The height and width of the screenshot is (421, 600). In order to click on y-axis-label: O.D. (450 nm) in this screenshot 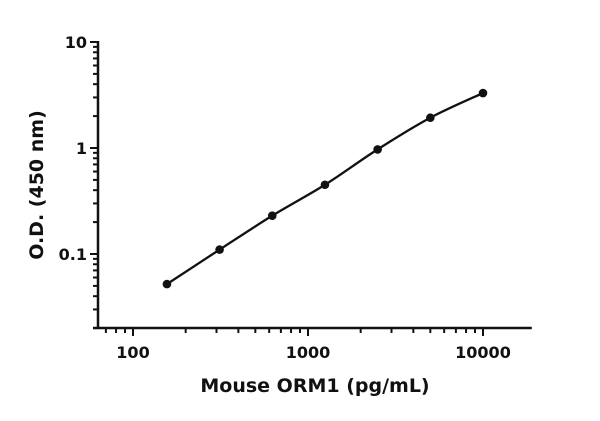, I will do `click(37, 185)`.